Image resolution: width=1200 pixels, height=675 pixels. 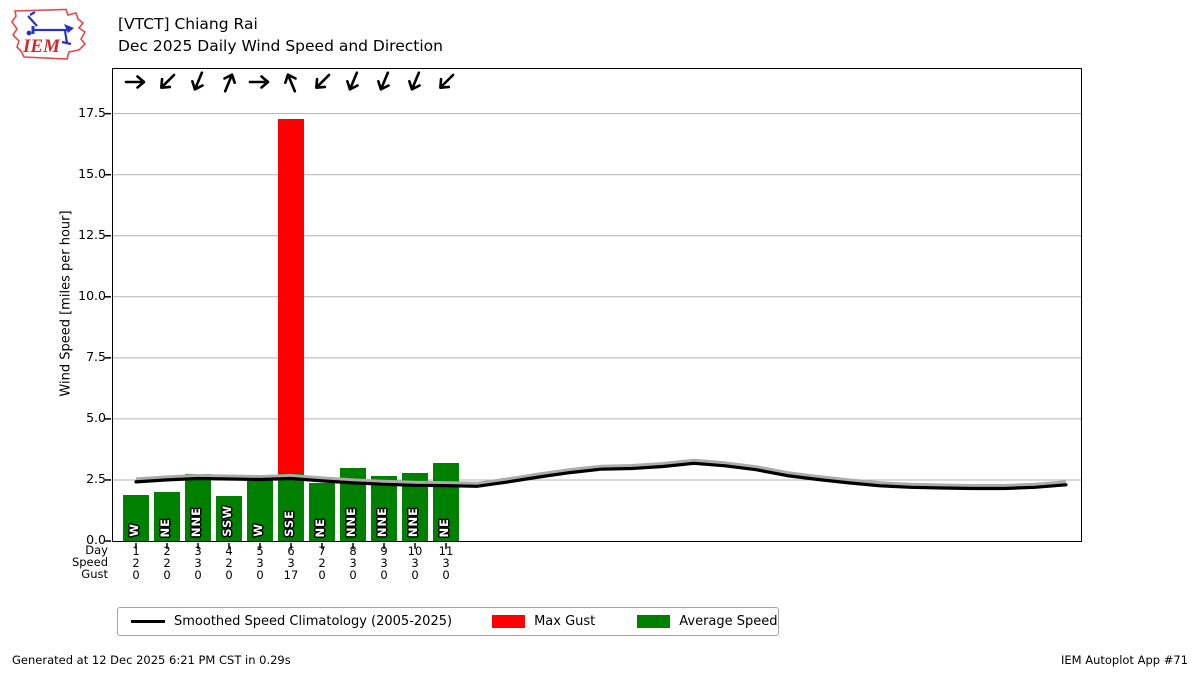 I want to click on day-number: 9, so click(x=384, y=551).